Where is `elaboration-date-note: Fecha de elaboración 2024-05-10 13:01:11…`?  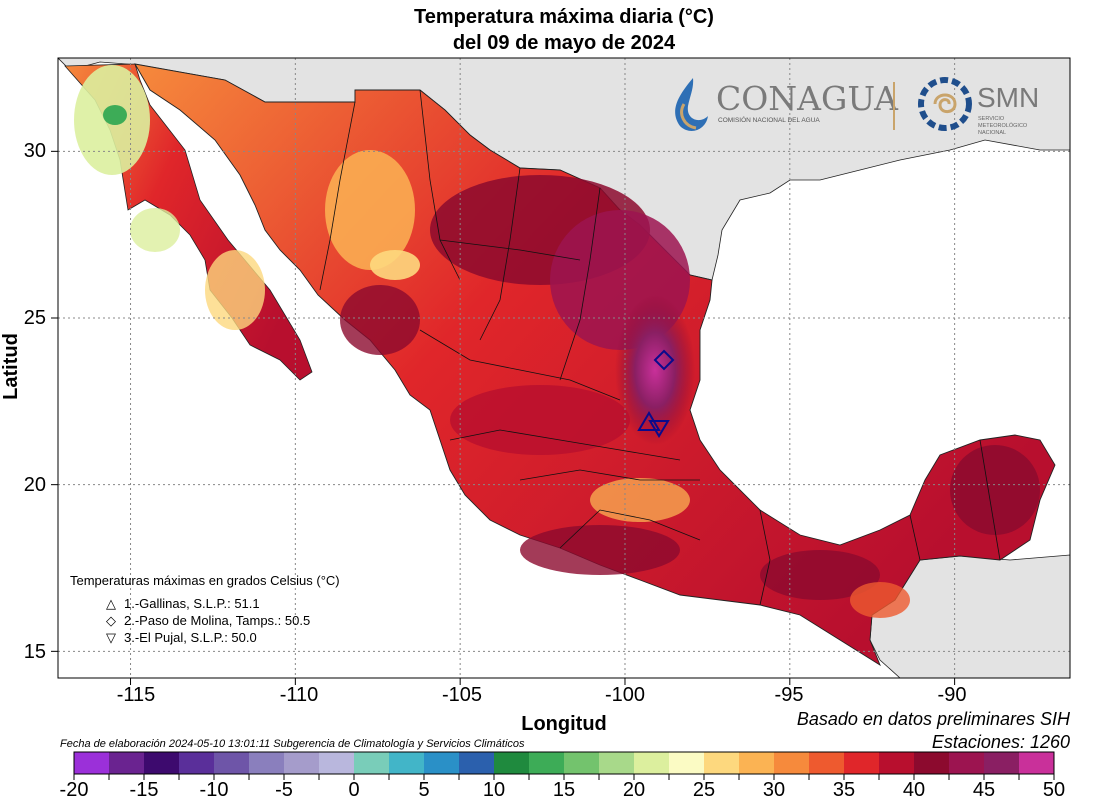 elaboration-date-note: Fecha de elaboración 2024-05-10 13:01:11… is located at coordinates (292, 744).